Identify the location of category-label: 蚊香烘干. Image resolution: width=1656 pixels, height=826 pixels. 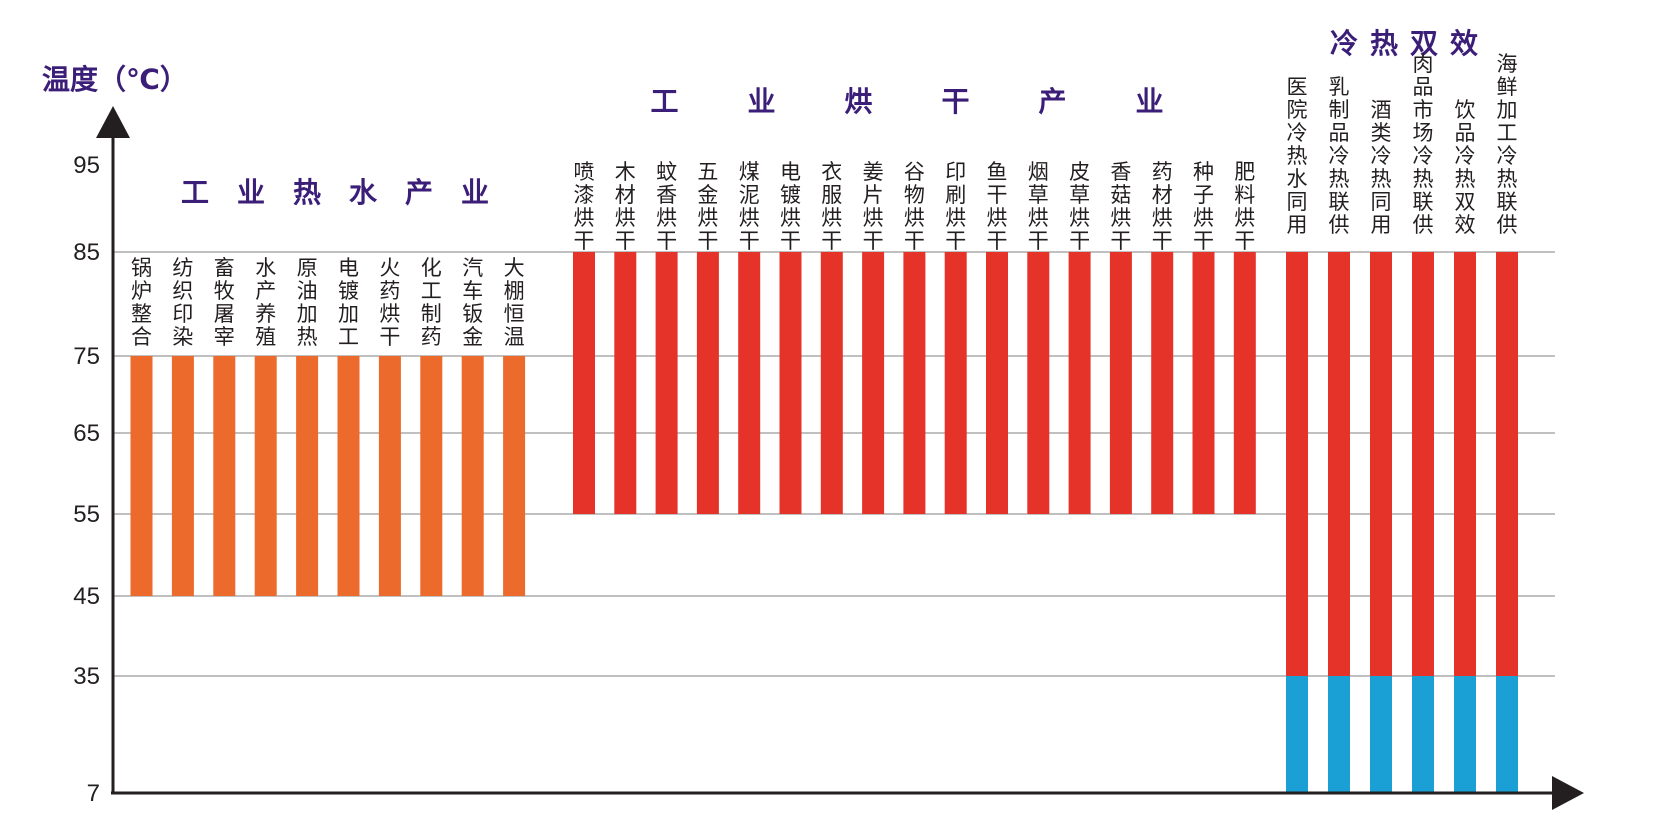
(666, 206).